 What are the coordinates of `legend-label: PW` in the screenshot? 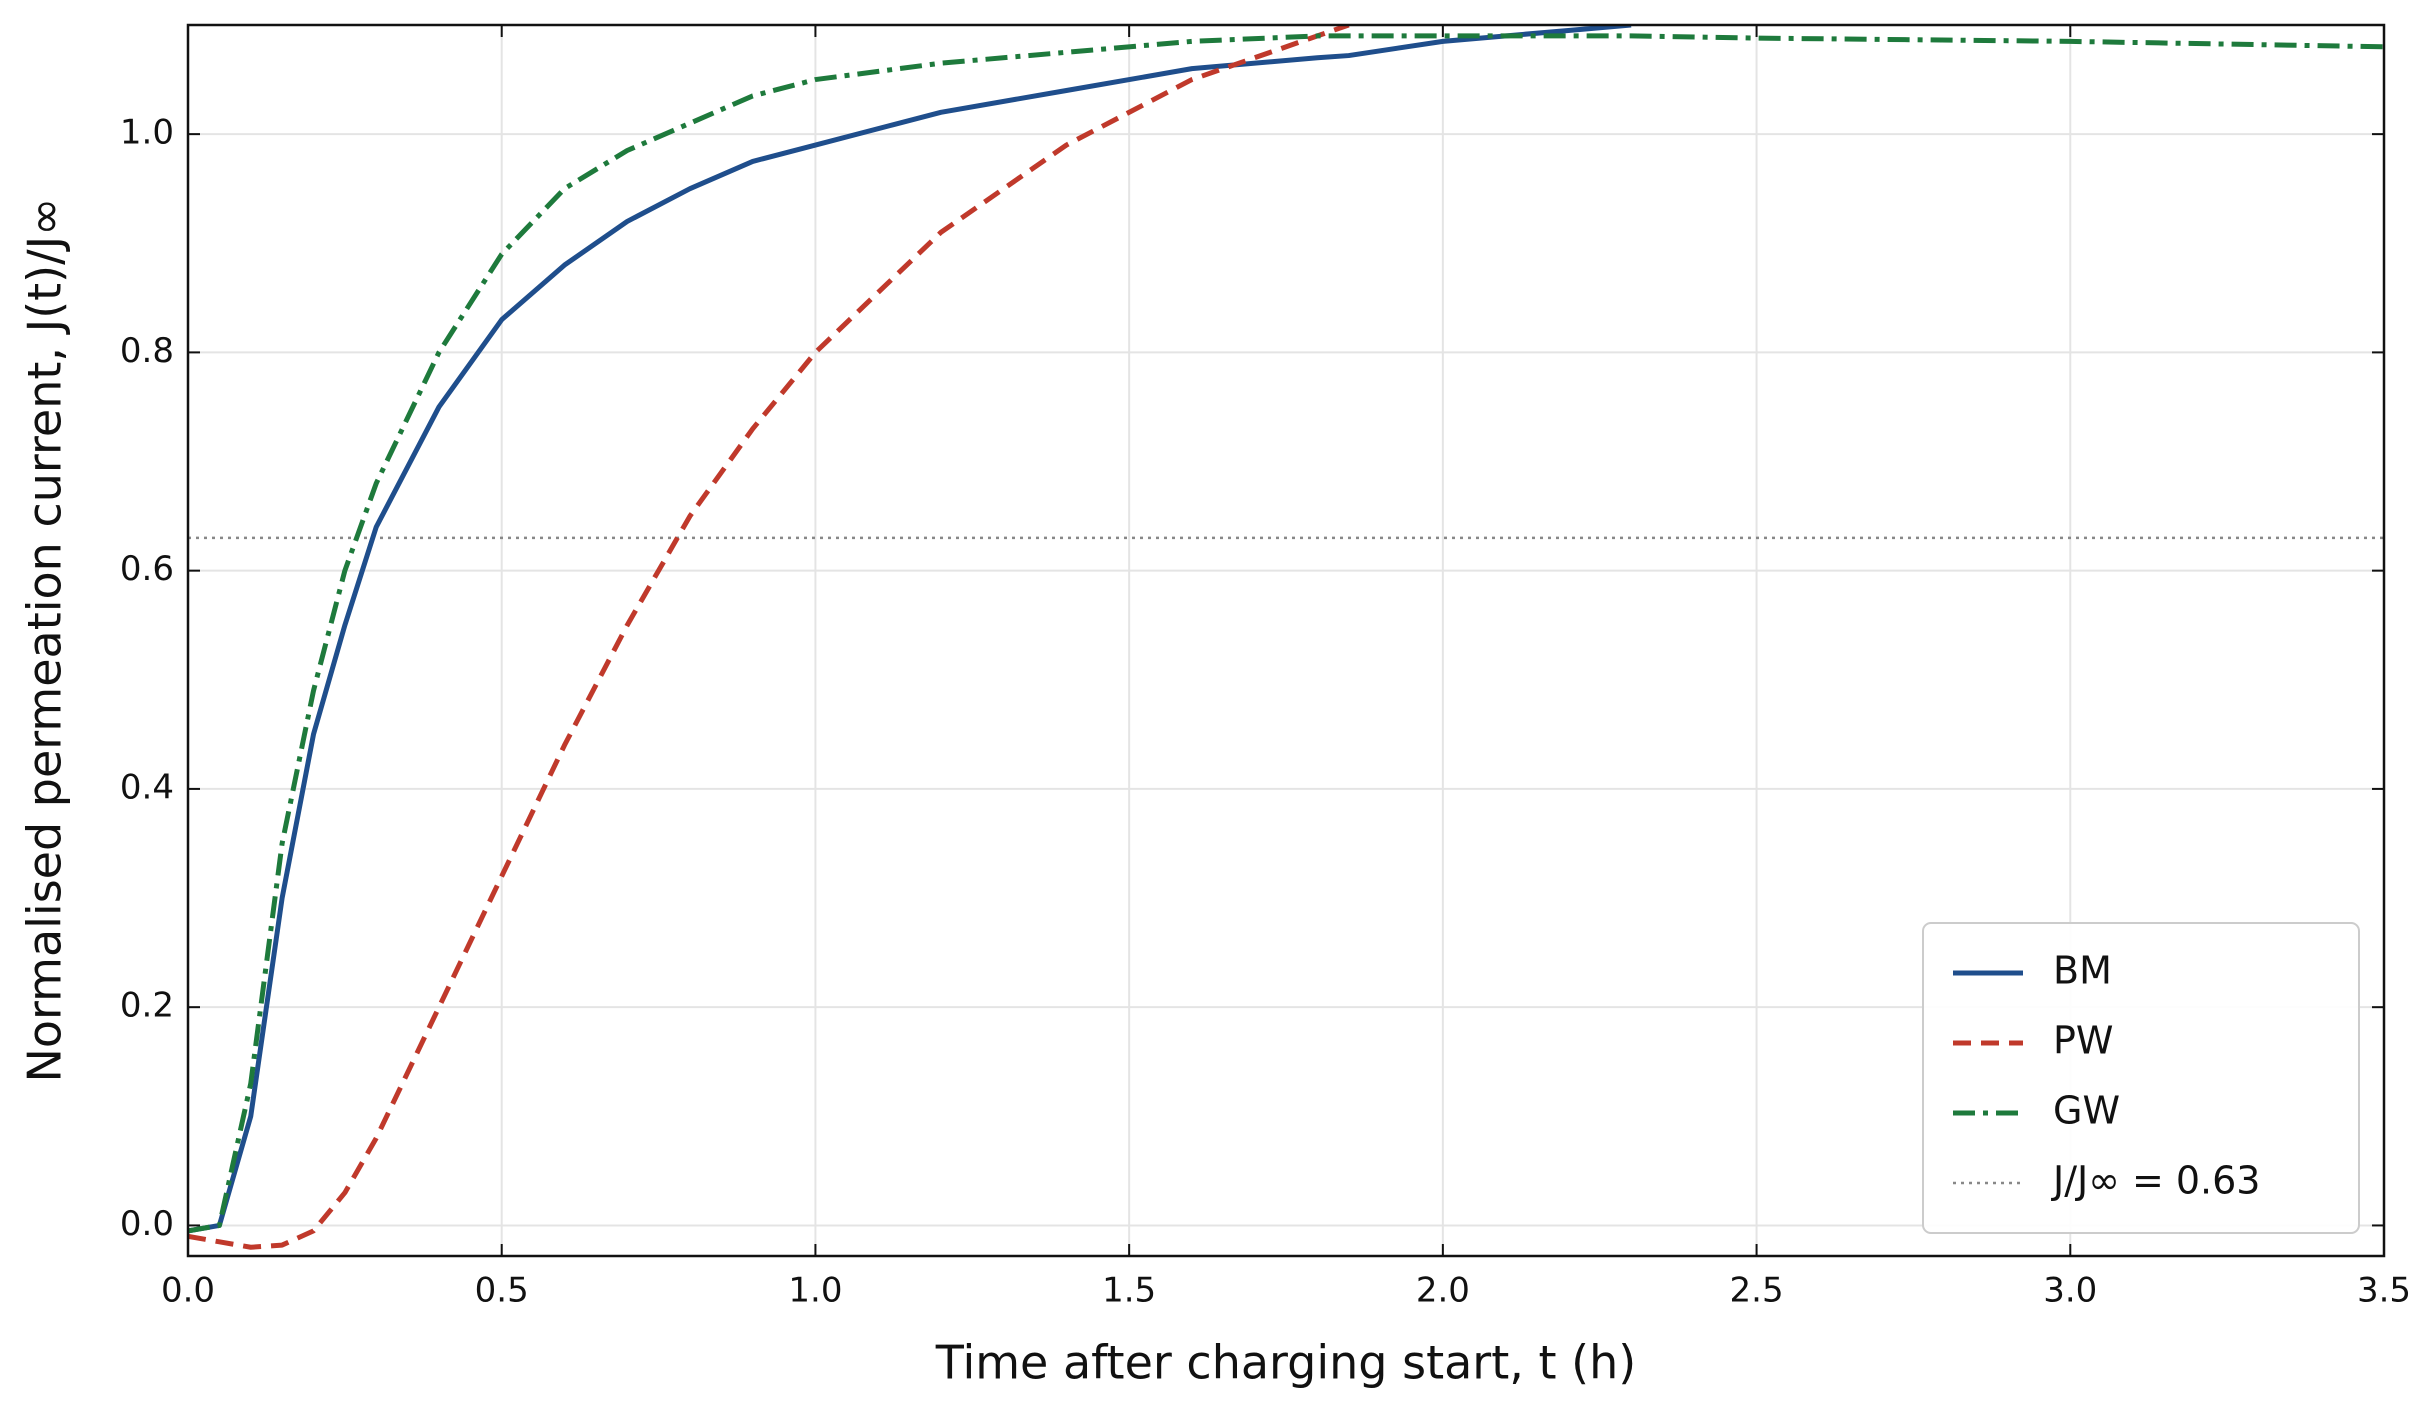 It's located at (2083, 1041).